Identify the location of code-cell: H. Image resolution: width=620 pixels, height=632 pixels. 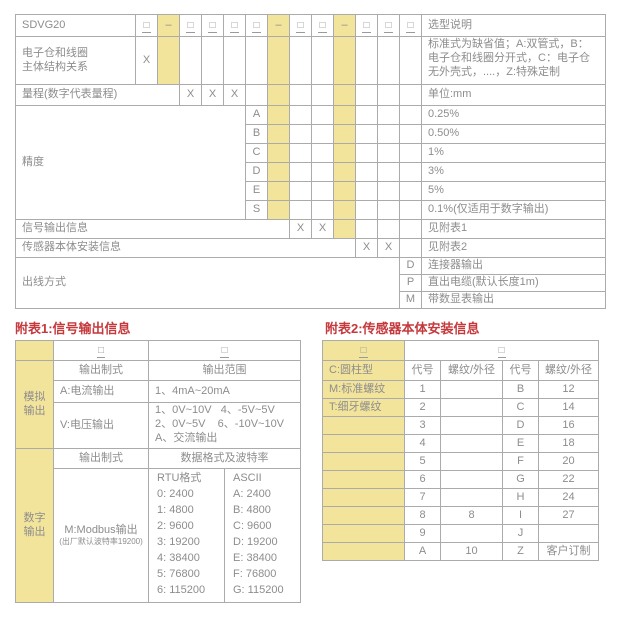
(520, 497).